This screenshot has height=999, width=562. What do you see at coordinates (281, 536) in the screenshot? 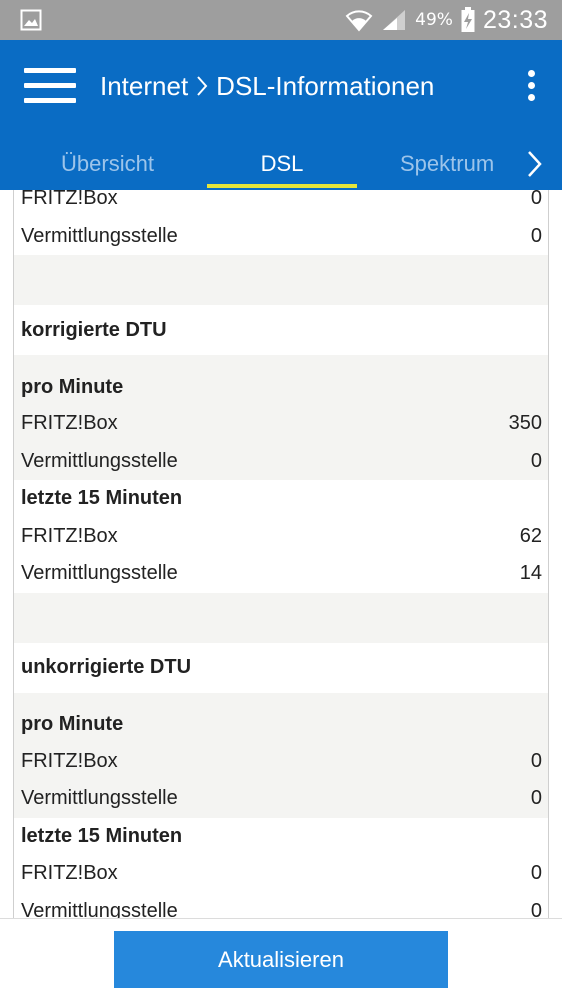
I see `table-row: FRITZ!Box 62` at bounding box center [281, 536].